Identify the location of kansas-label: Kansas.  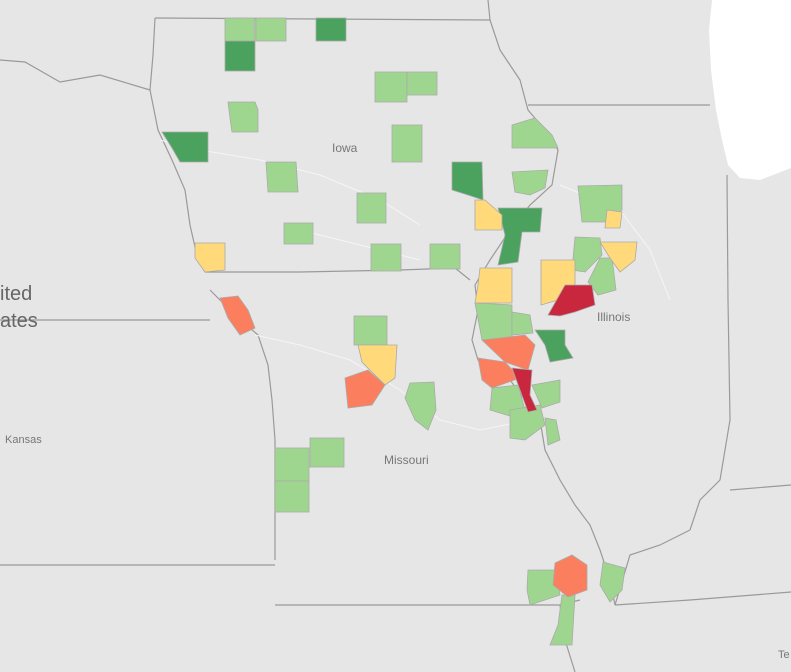
(23, 440).